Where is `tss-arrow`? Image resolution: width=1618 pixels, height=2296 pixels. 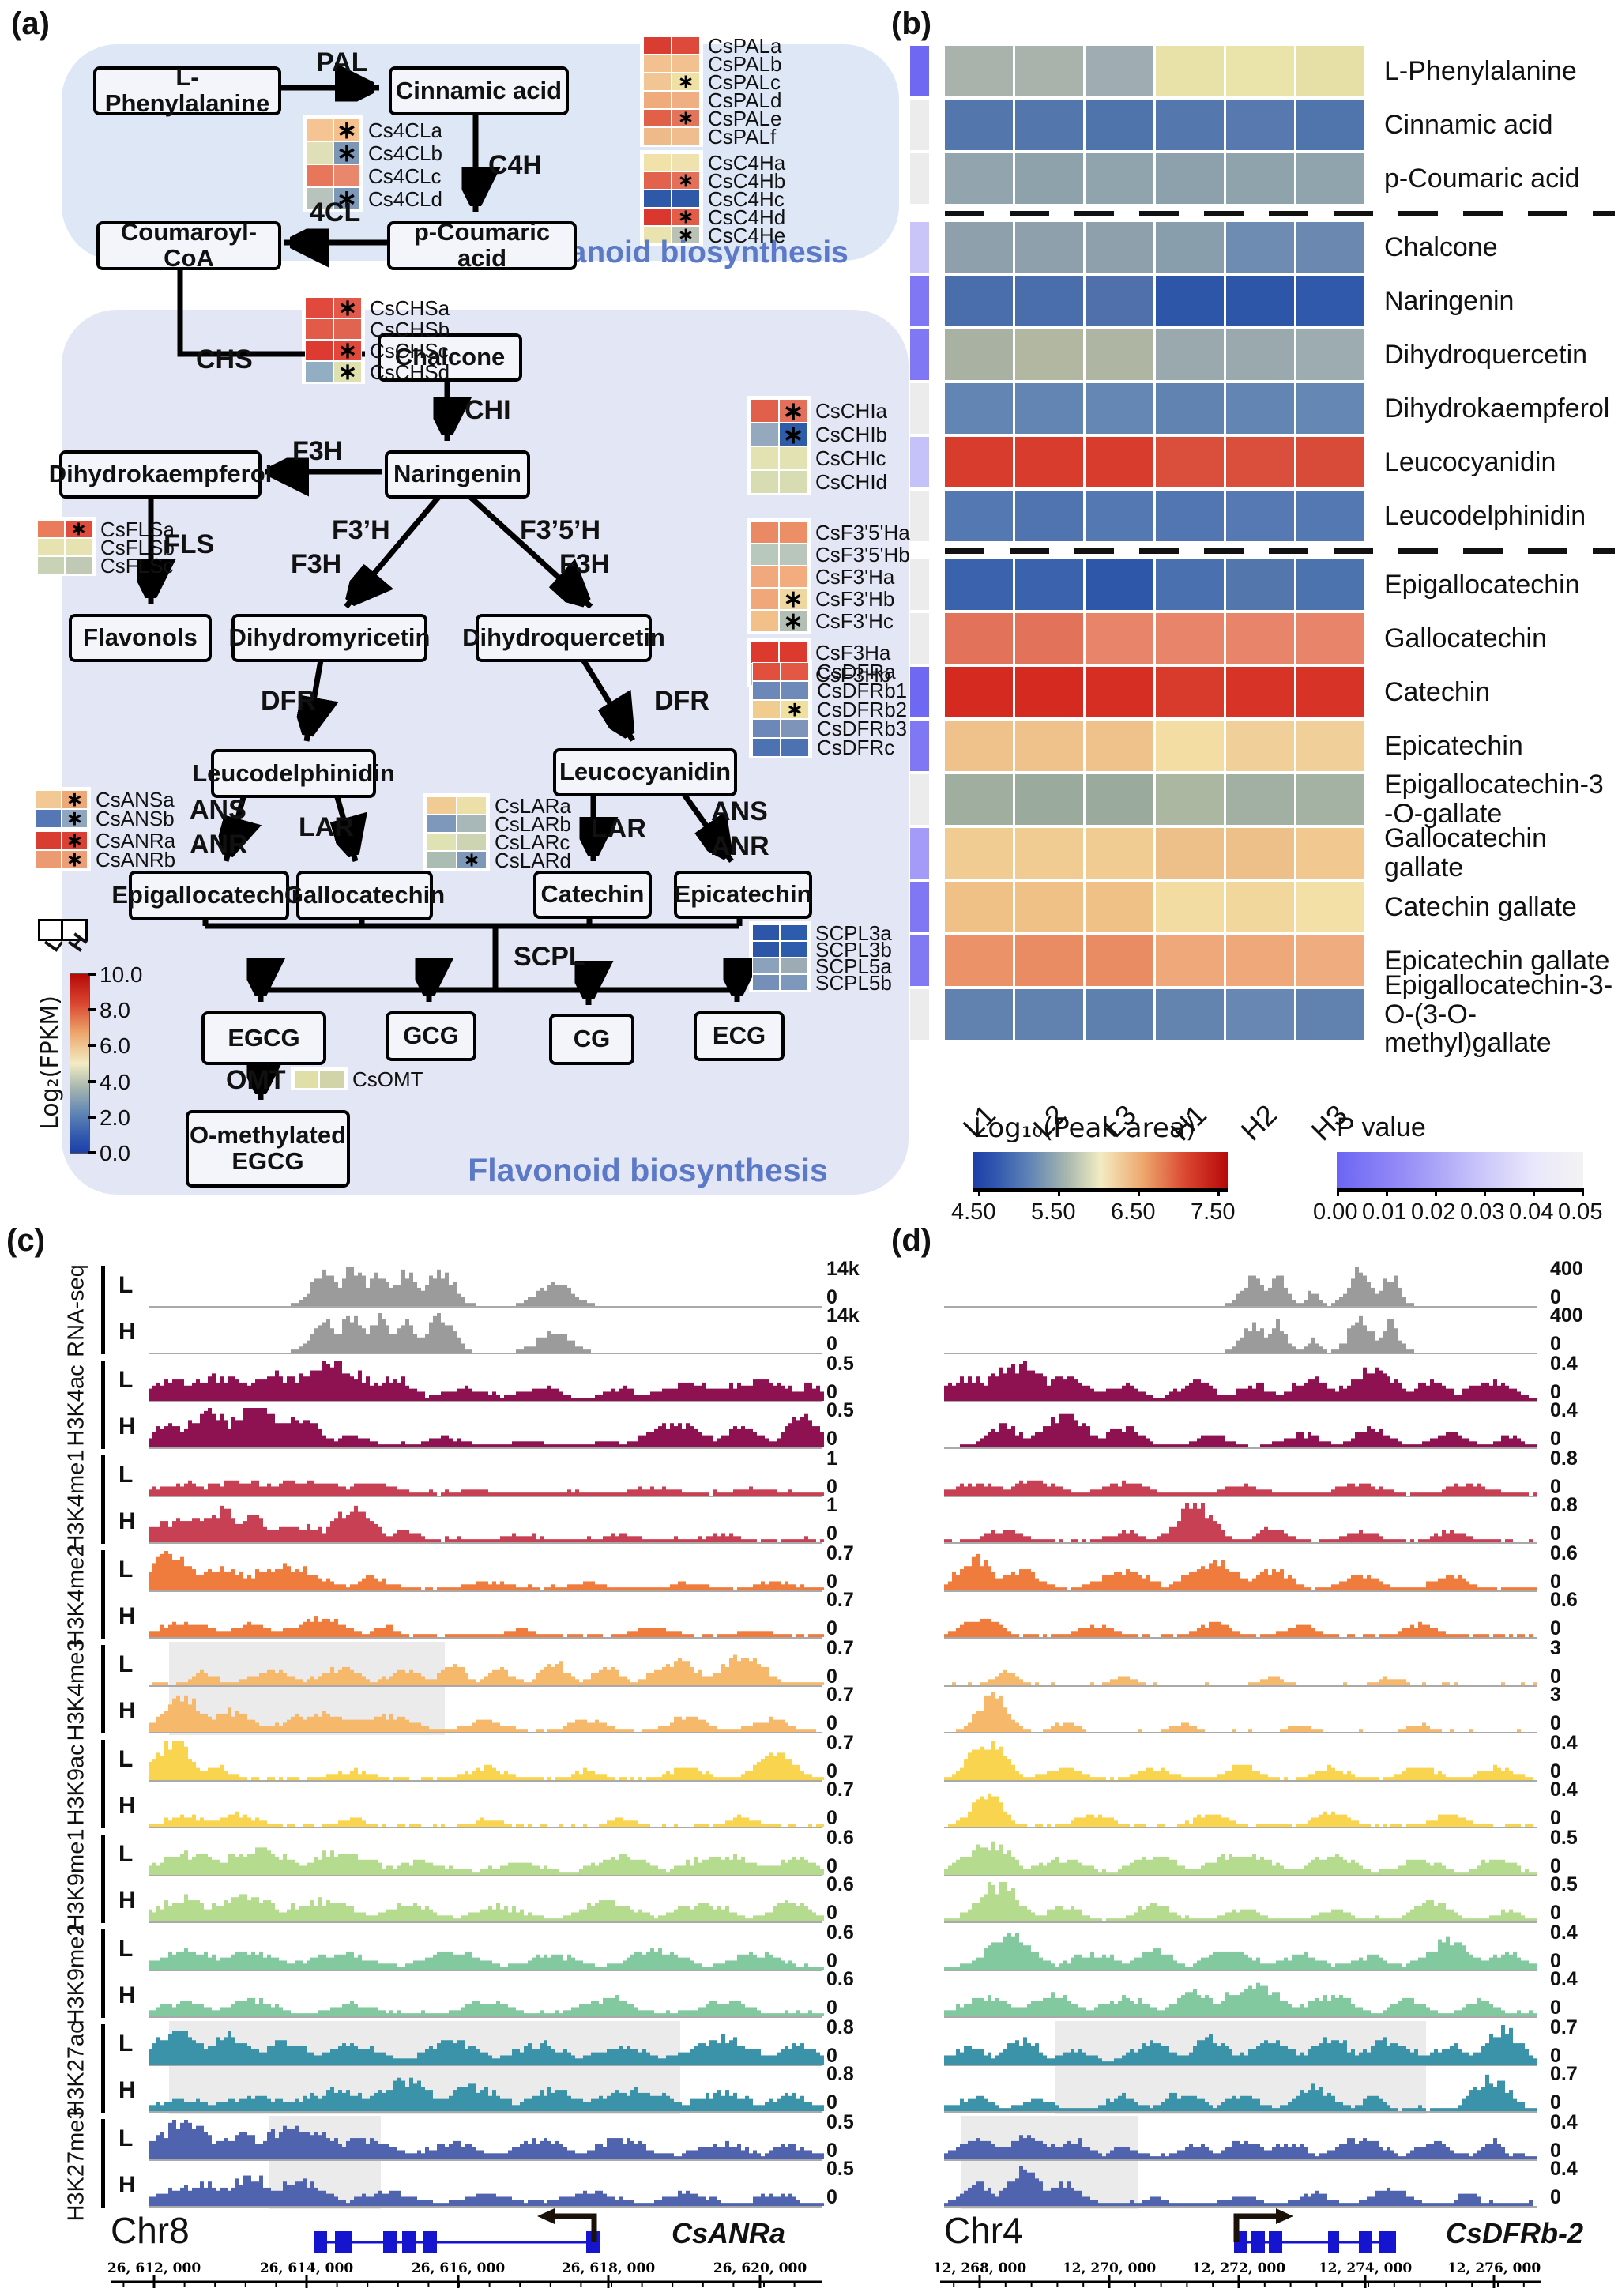
tss-arrow is located at coordinates (1255, 2227).